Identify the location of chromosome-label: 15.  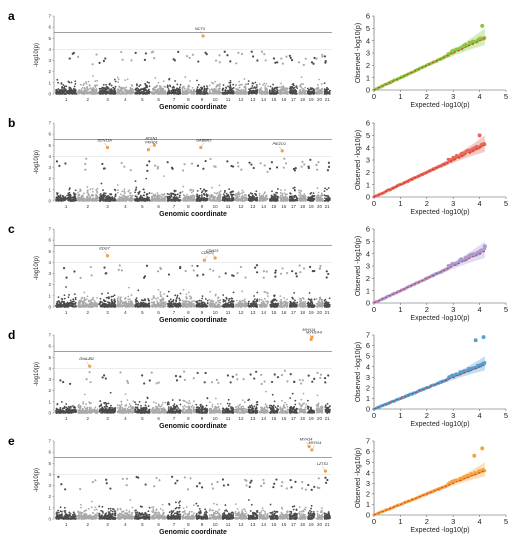
(274, 206).